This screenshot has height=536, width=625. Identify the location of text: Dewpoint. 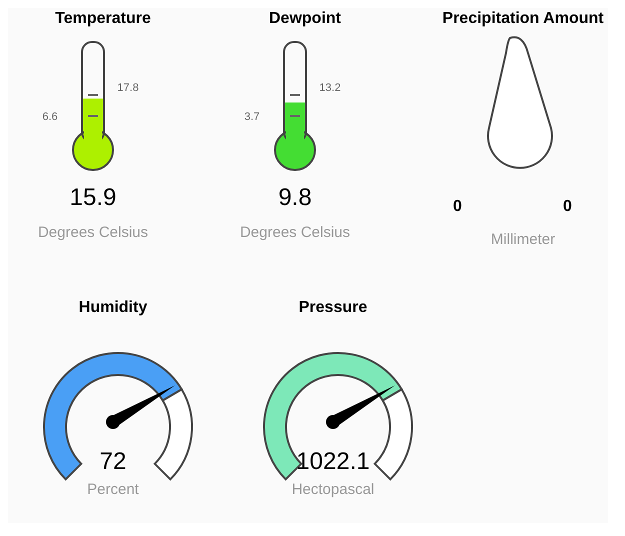
(305, 19).